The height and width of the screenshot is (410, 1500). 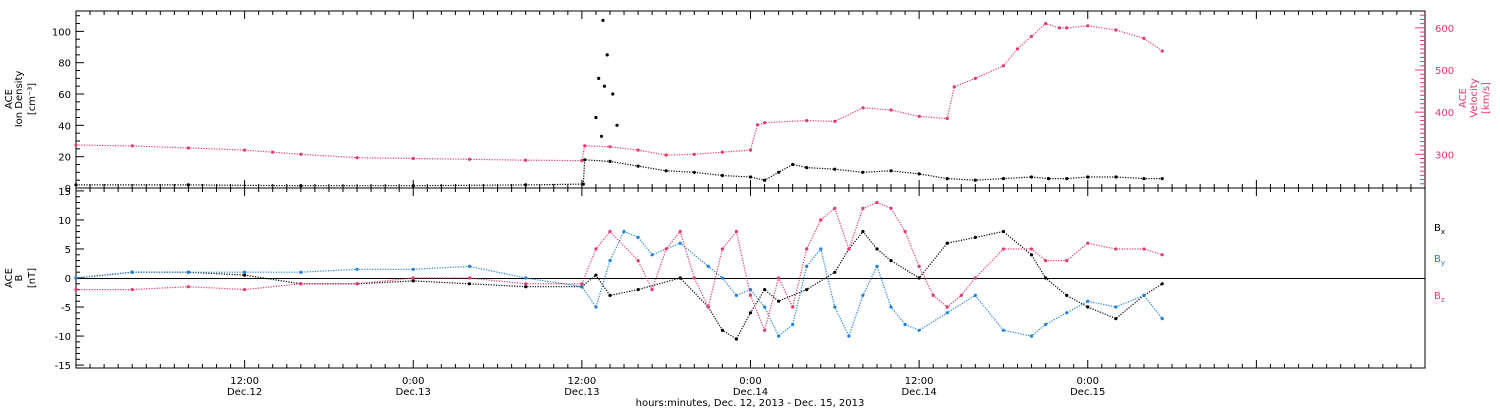 I want to click on date-tick-label: Dec.13, so click(x=581, y=392).